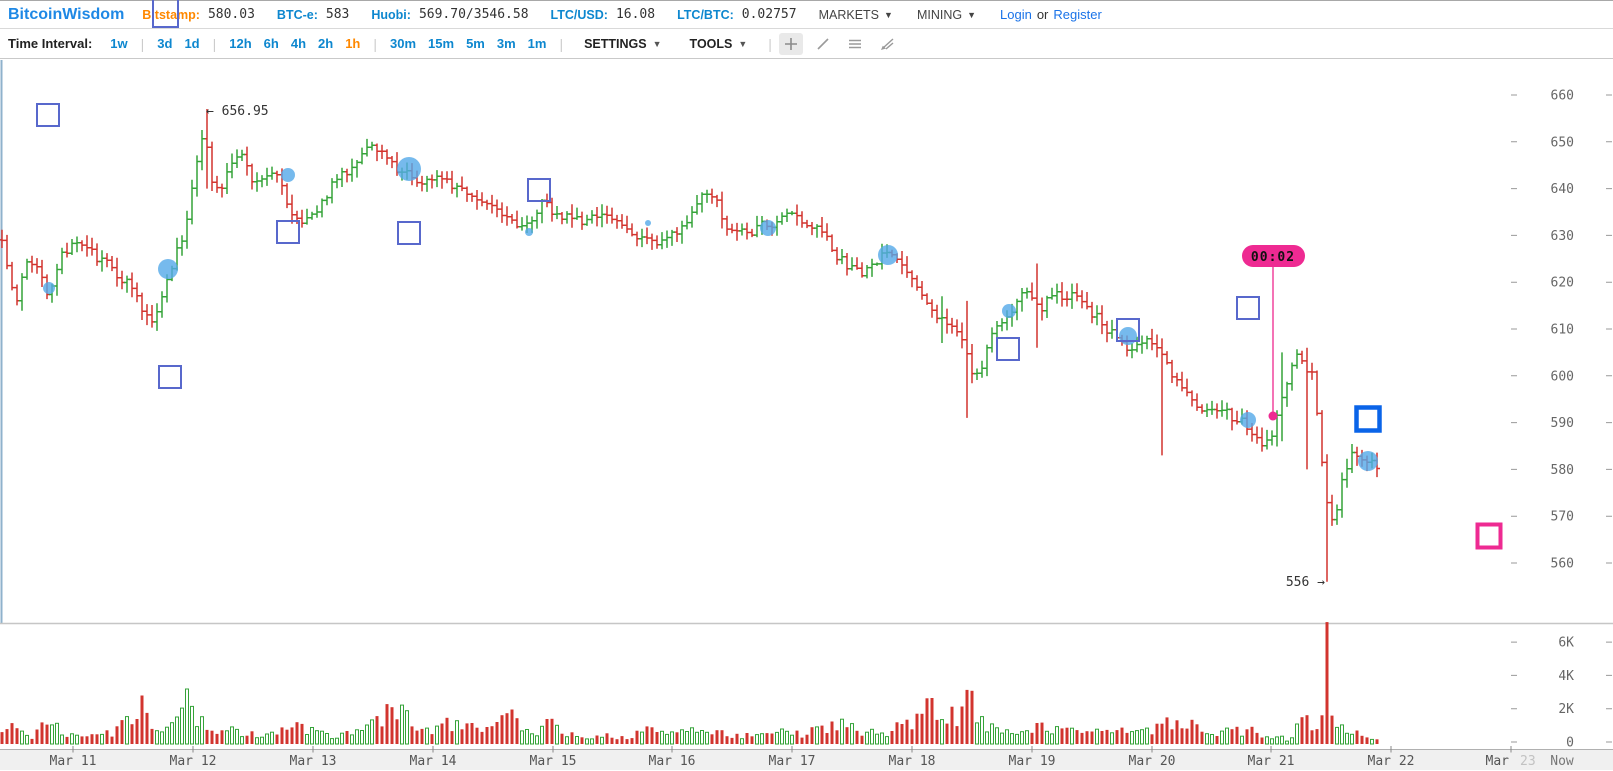 The image size is (1613, 771). I want to click on svg-text: 590, so click(1562, 423).